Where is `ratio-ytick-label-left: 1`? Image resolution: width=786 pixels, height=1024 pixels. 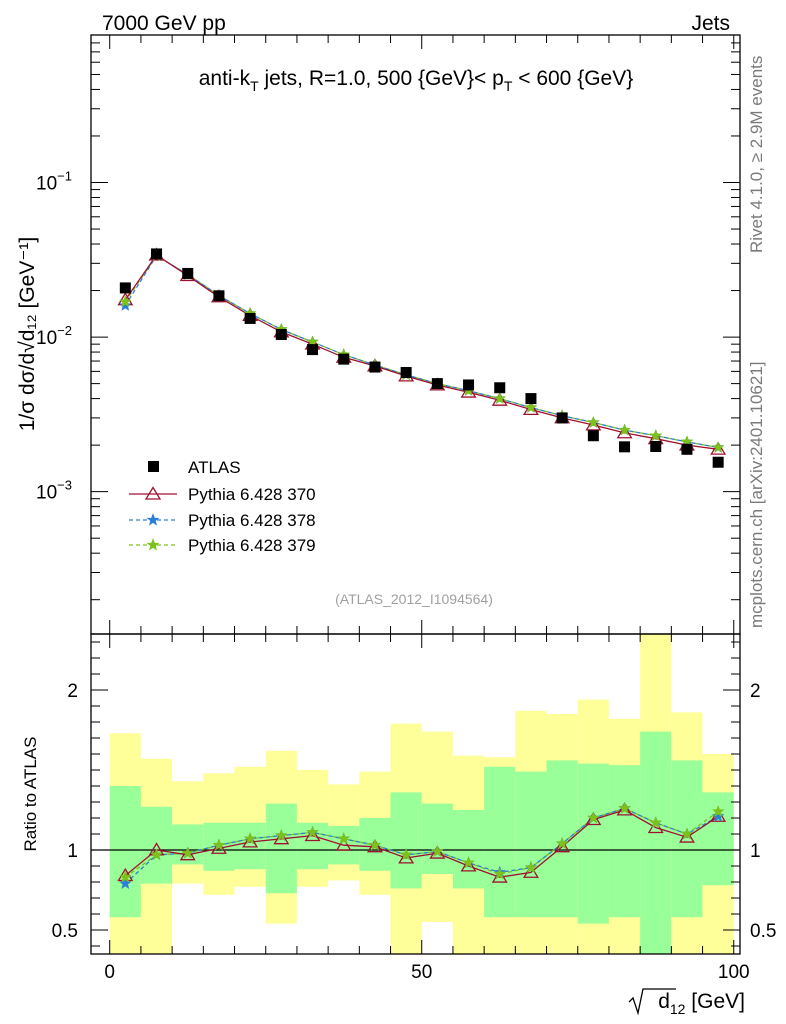
ratio-ytick-label-left: 1 is located at coordinates (72, 851).